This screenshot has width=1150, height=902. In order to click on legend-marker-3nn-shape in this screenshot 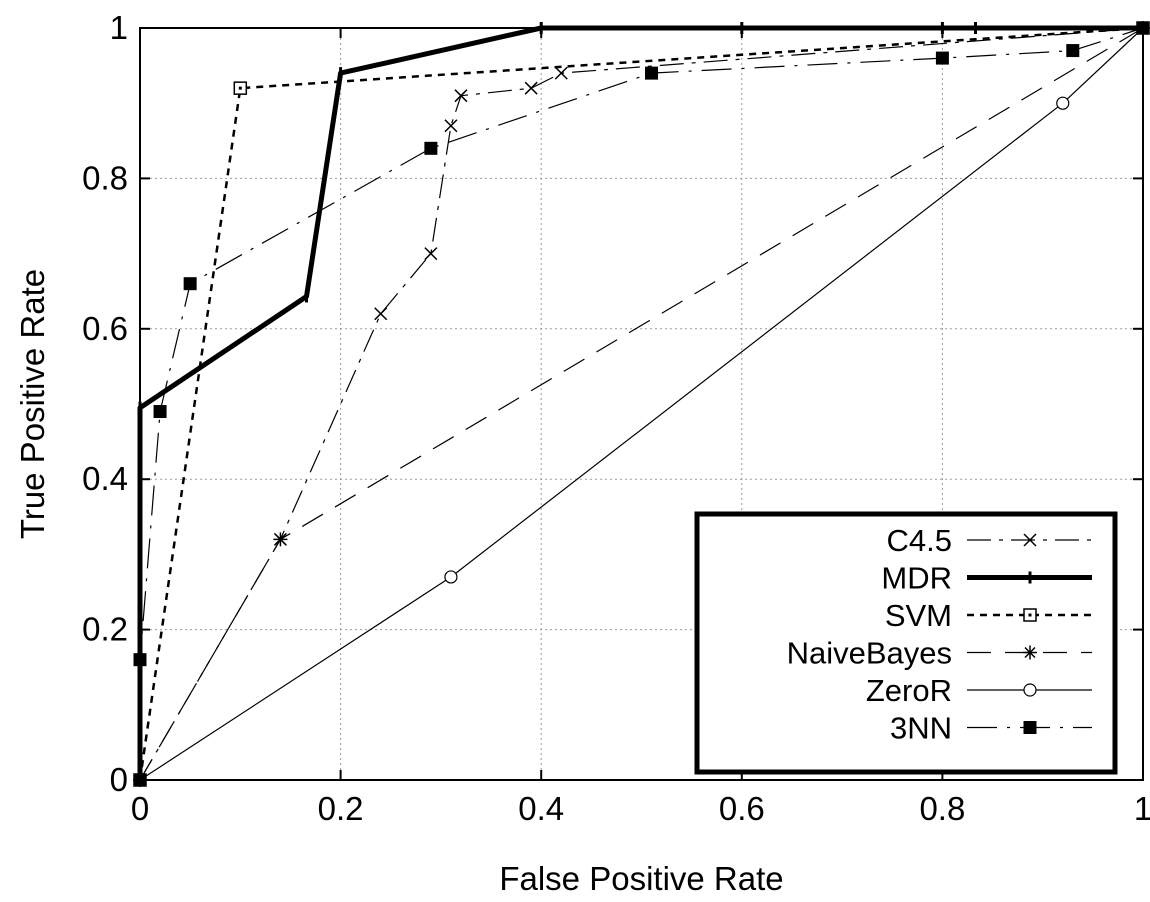, I will do `click(1030, 727)`.